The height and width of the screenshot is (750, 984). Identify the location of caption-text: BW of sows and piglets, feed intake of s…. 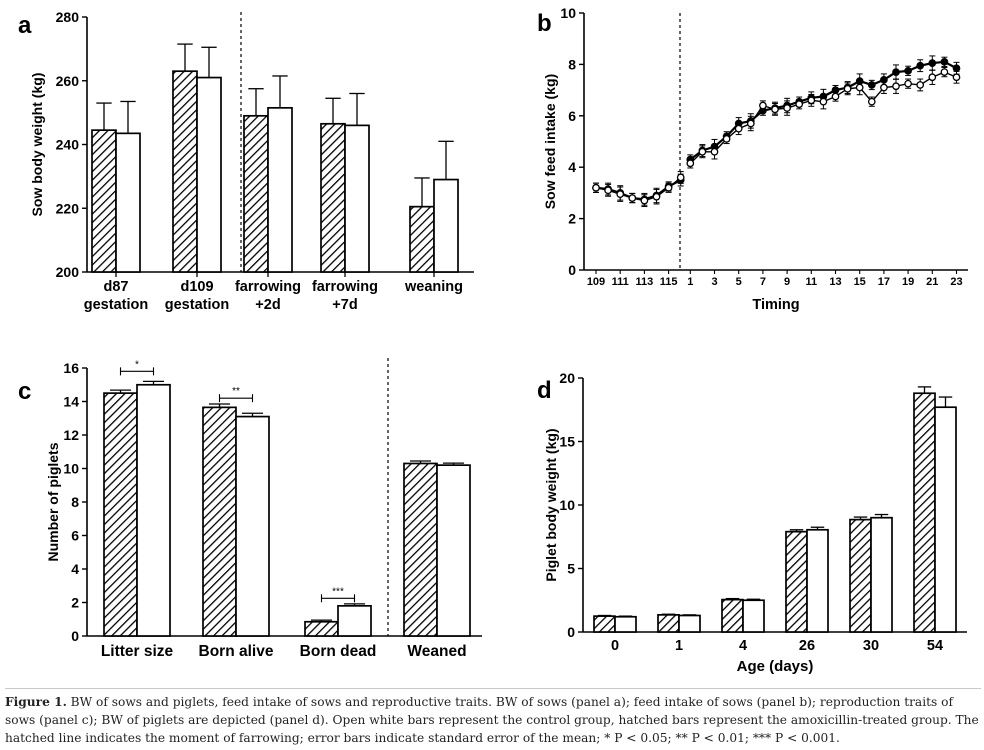
(492, 720).